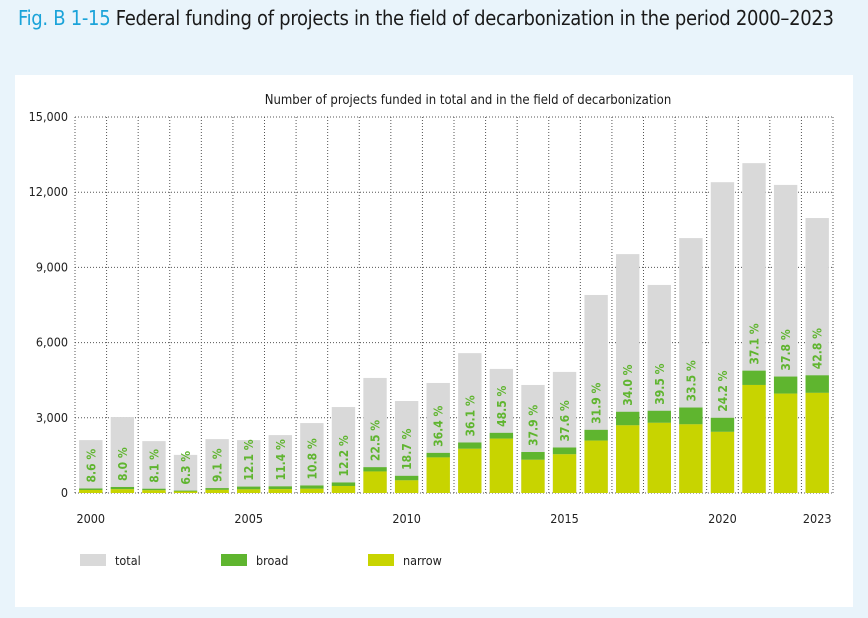 The height and width of the screenshot is (618, 868). Describe the element at coordinates (502, 405) in the screenshot. I see `data-label: 48.5 %` at that location.